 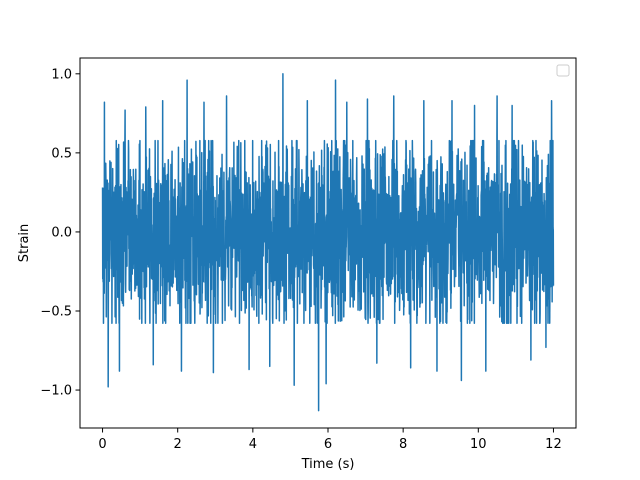 I want to click on y-axis: −1.0 −0.5 0.0 0.5 1.0, so click(x=60, y=233).